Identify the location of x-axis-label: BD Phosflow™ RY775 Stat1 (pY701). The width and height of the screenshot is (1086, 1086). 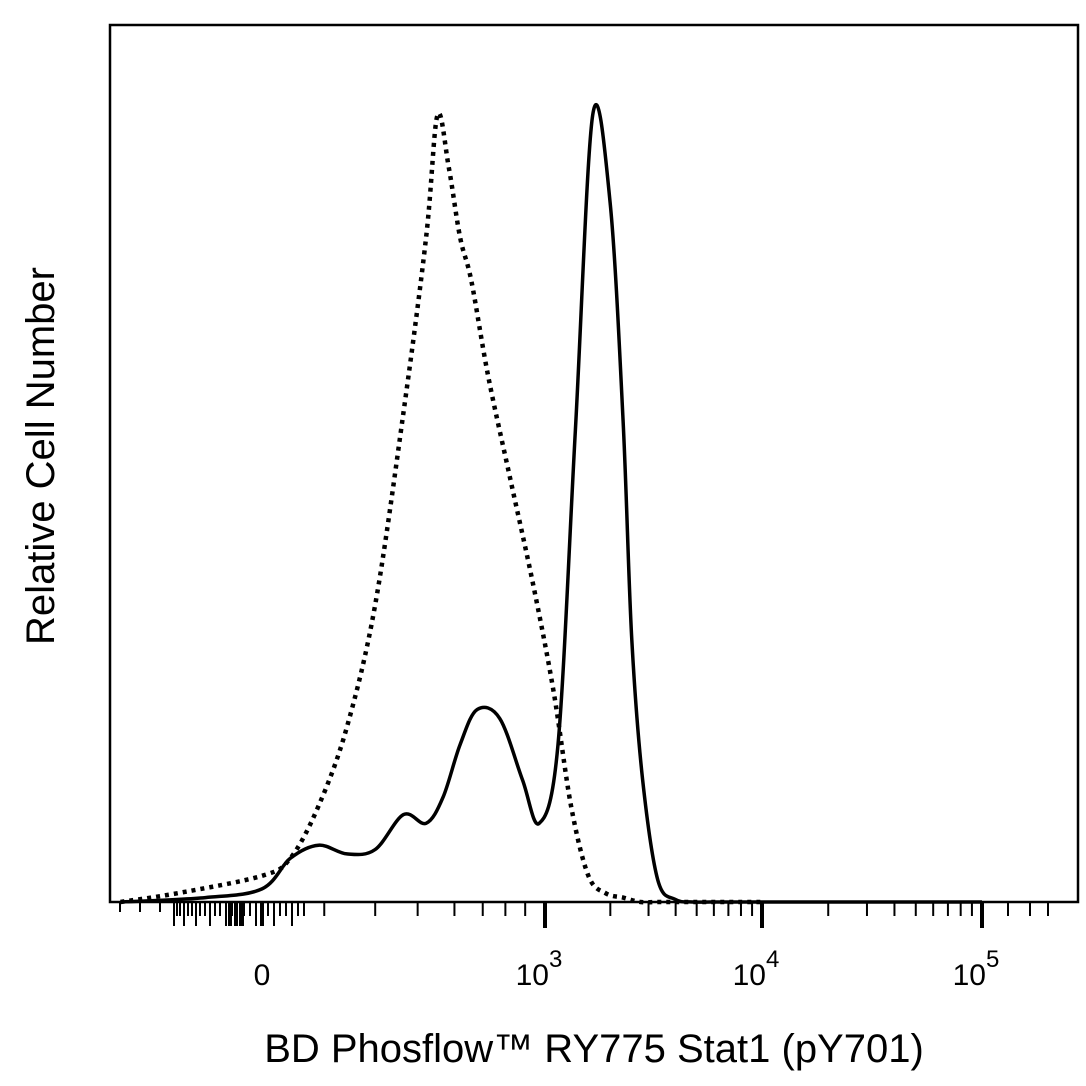
(594, 1049).